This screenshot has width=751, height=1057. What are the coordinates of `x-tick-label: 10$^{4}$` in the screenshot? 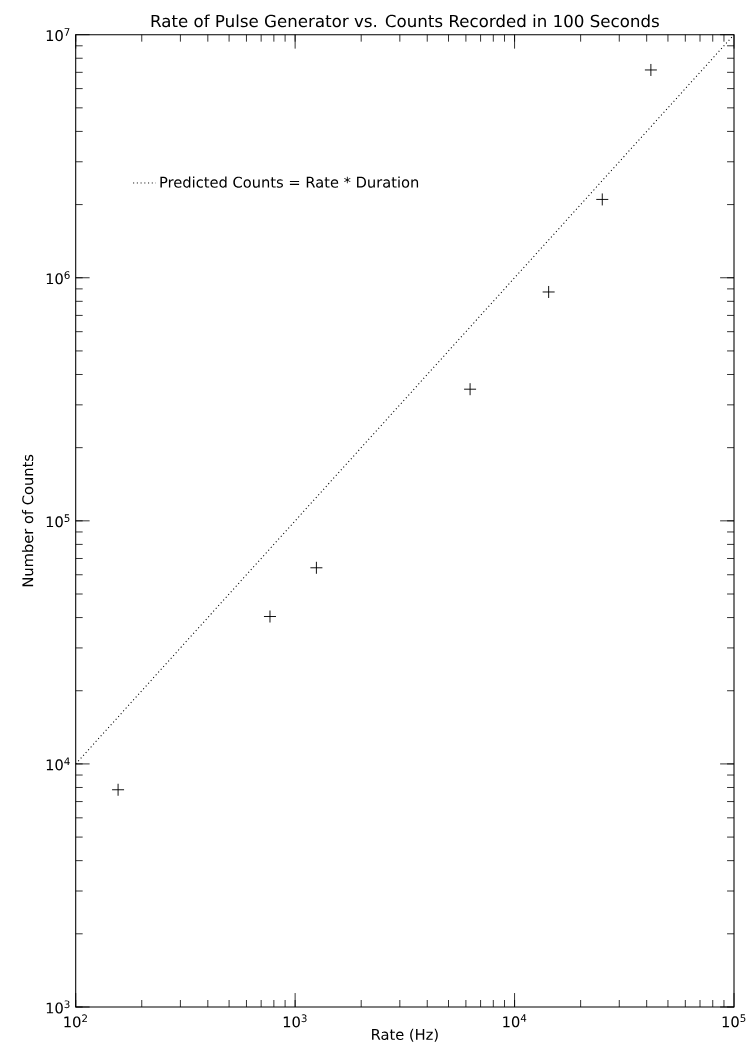 It's located at (515, 1021).